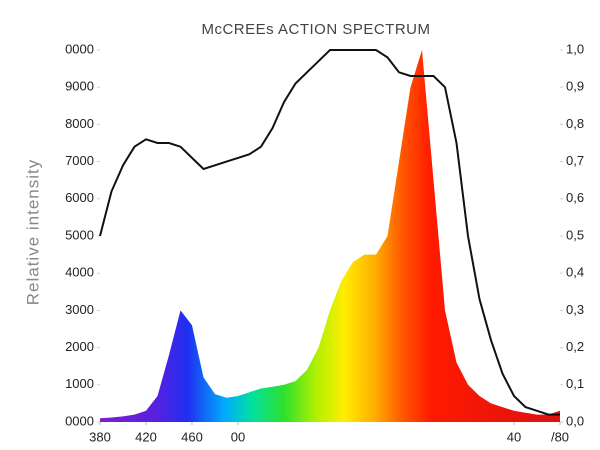 The image size is (600, 450). What do you see at coordinates (575, 383) in the screenshot?
I see `y2-tick-label: 0,1` at bounding box center [575, 383].